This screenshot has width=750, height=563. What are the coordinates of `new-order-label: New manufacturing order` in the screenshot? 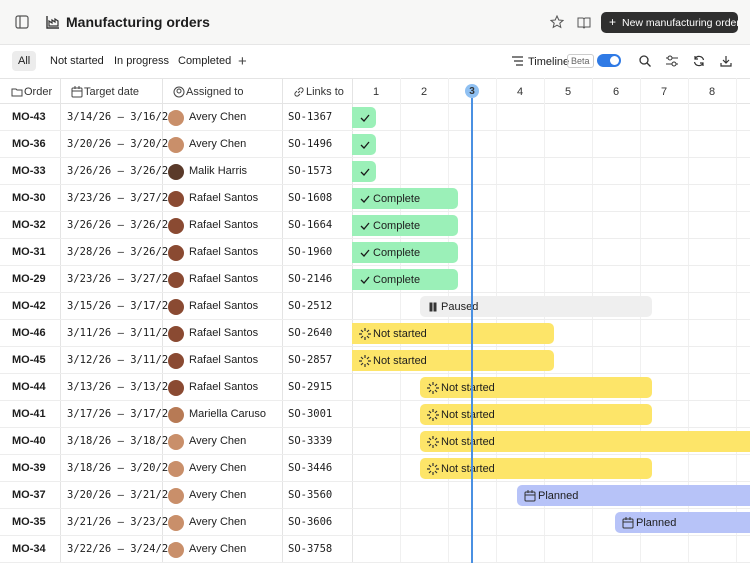 It's located at (681, 23).